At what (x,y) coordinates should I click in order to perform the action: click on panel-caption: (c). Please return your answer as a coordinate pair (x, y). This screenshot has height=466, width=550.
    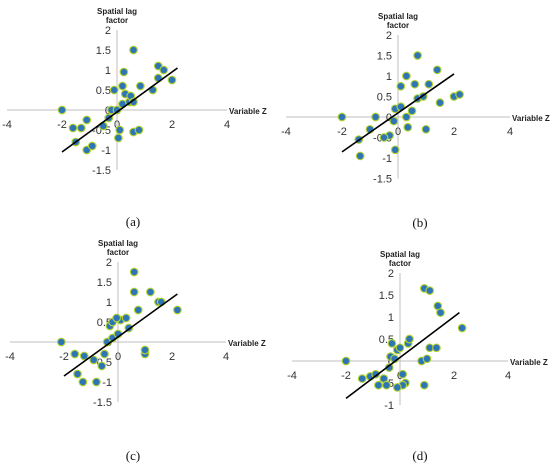
    Looking at the image, I should click on (133, 455).